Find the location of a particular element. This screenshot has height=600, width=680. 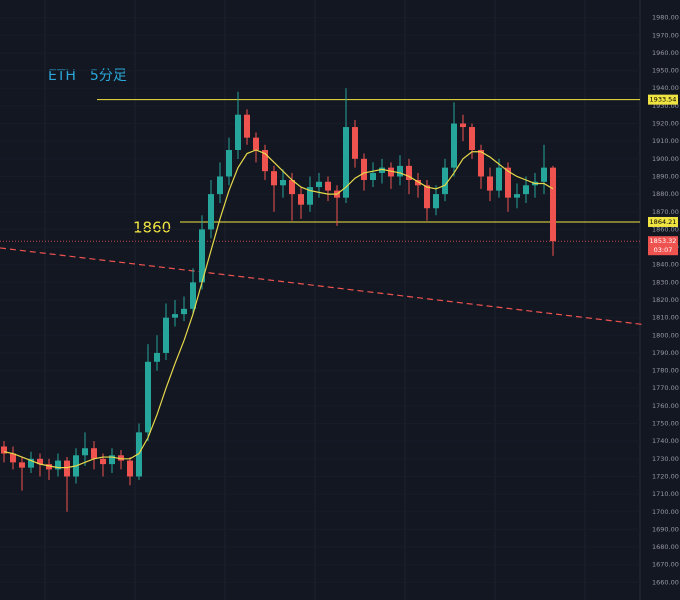

y-tick-label: 1820.00 is located at coordinates (665, 300).